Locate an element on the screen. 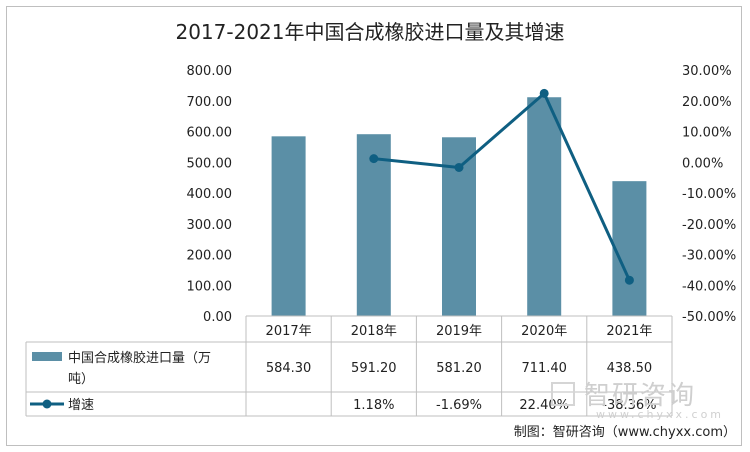 This screenshot has height=452, width=750. category-label: 2018年 is located at coordinates (374, 331).